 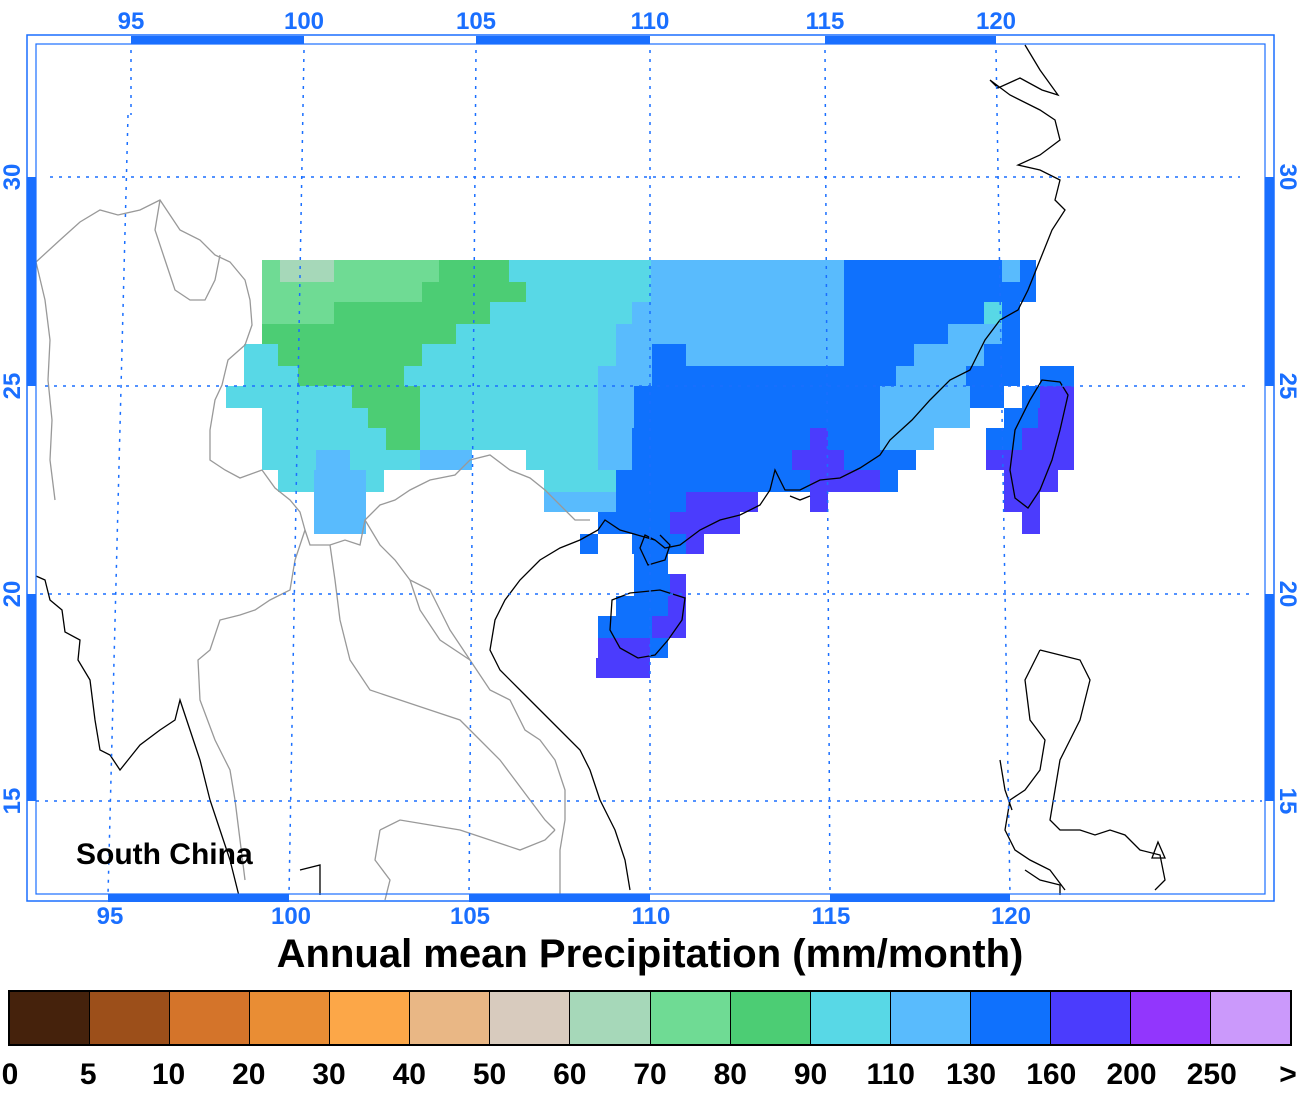 What do you see at coordinates (304, 21) in the screenshot?
I see `lon-tick-100-top: 100` at bounding box center [304, 21].